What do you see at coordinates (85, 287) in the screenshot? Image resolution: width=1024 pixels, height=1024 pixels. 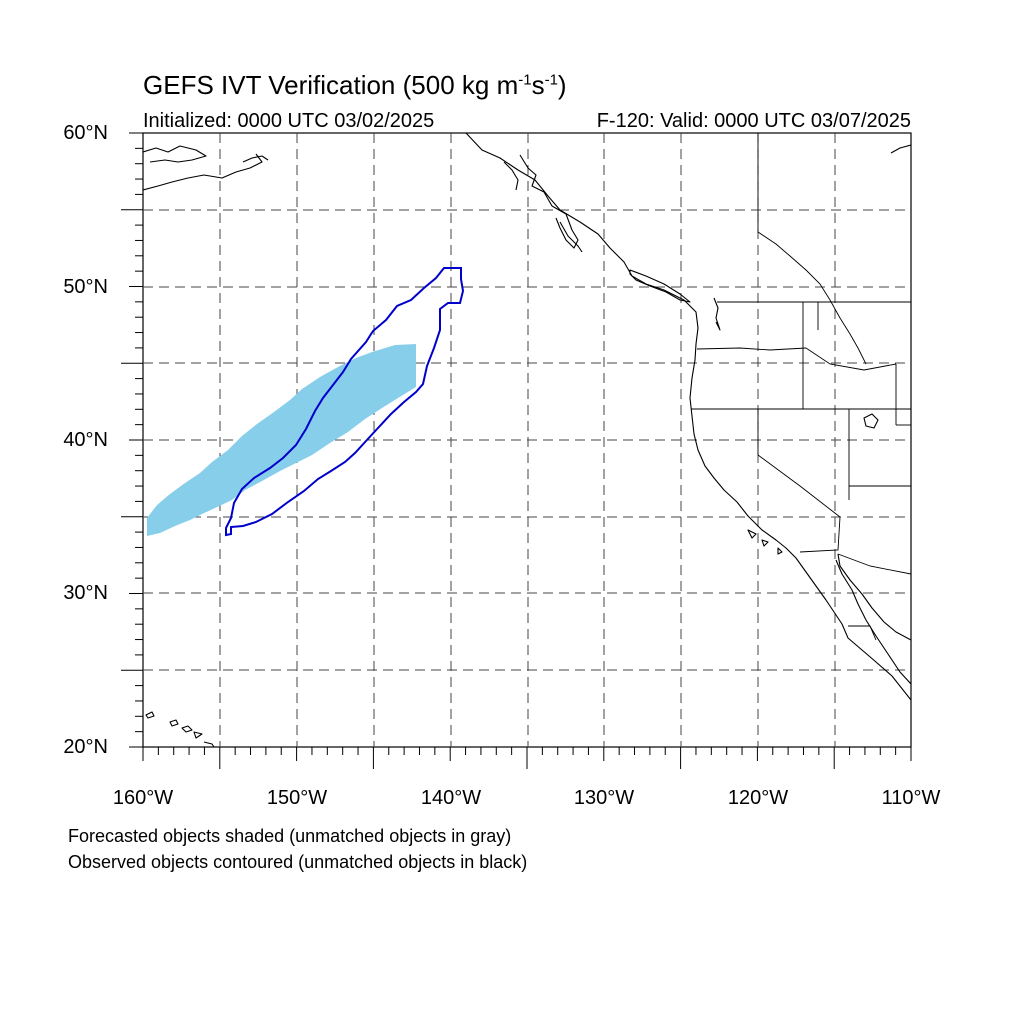 I see `lat-label-50: 50°N` at bounding box center [85, 287].